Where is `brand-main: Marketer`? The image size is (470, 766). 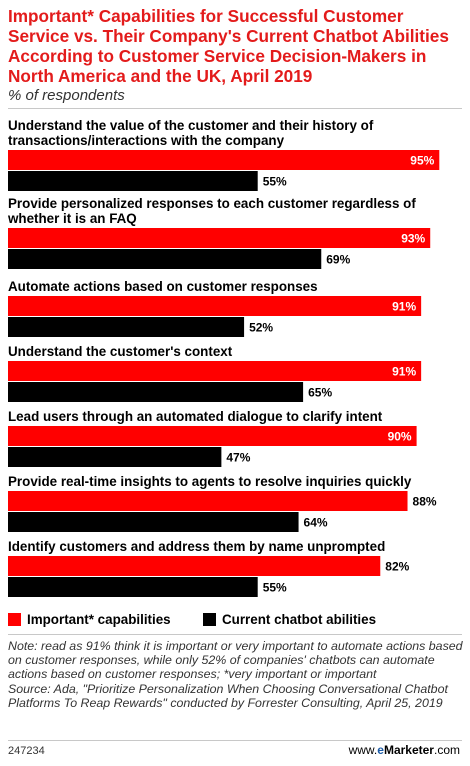 brand-main: Marketer is located at coordinates (408, 750).